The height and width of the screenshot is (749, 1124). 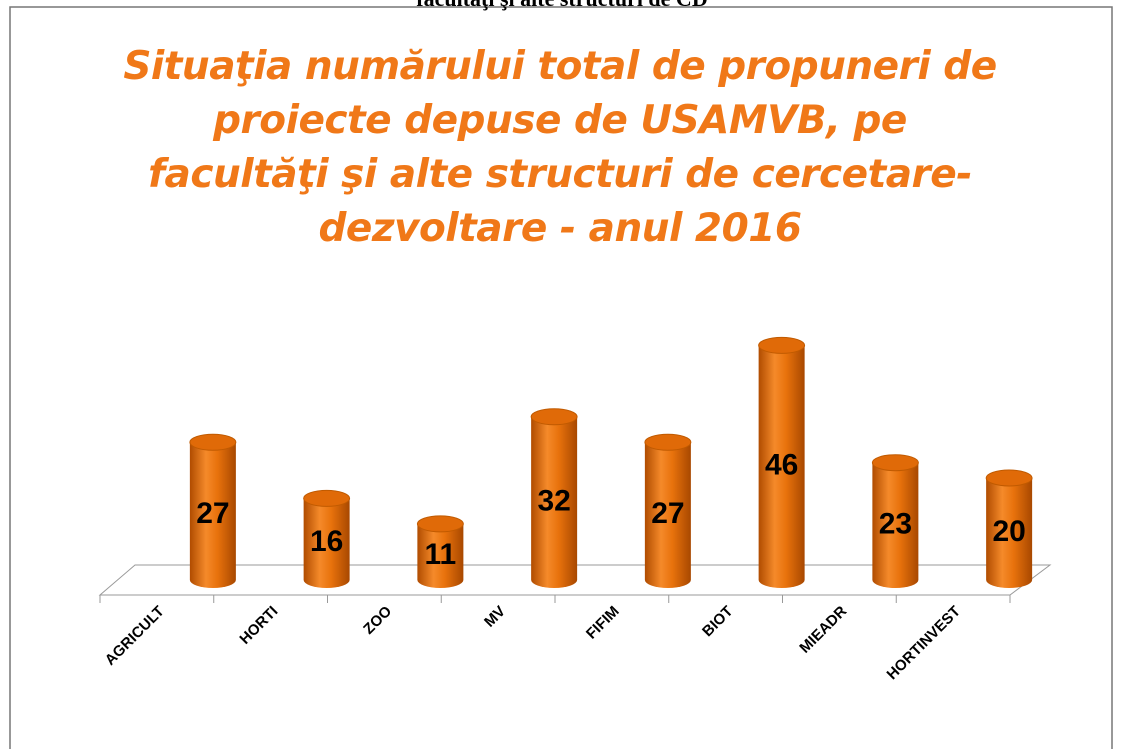 I want to click on x-tick-label: ZOO, so click(x=377, y=620).